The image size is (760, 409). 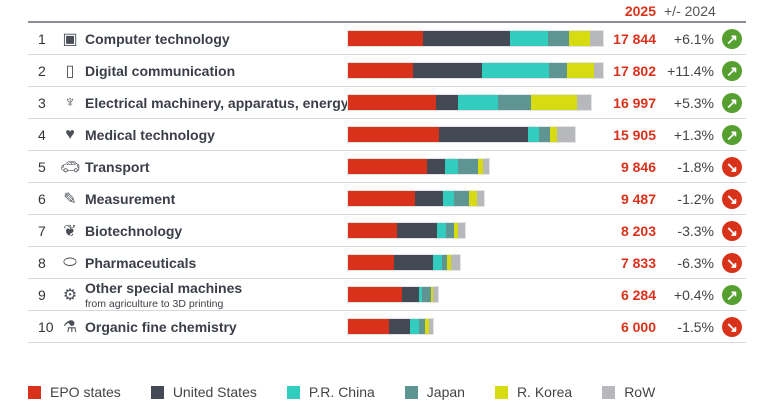 I want to click on table-row: 8 ⬭ Pharmaceuticals 7 833 -6.3% ↘, so click(x=387, y=263).